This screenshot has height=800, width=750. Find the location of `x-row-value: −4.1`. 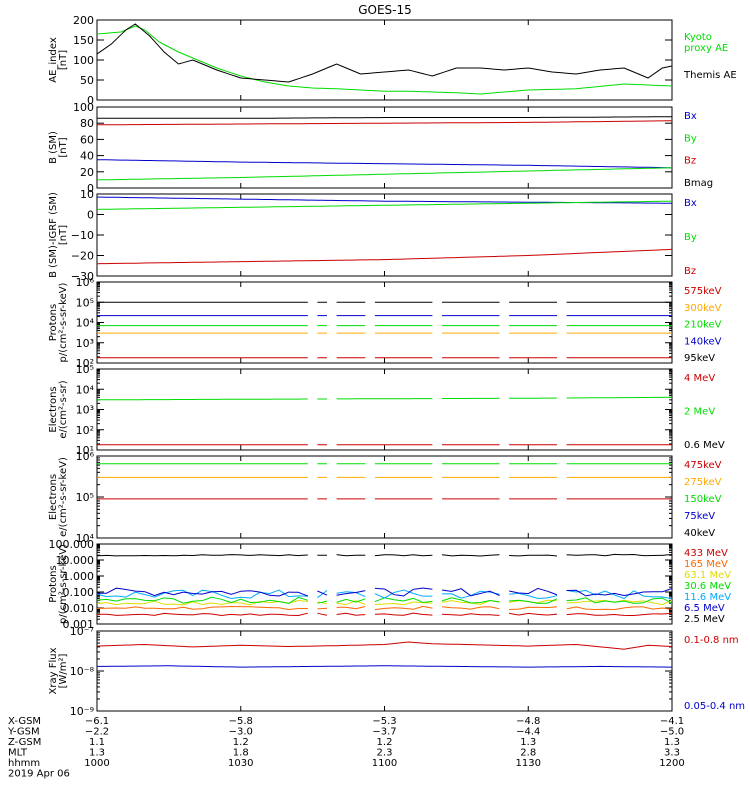

x-row-value: −4.1 is located at coordinates (672, 721).